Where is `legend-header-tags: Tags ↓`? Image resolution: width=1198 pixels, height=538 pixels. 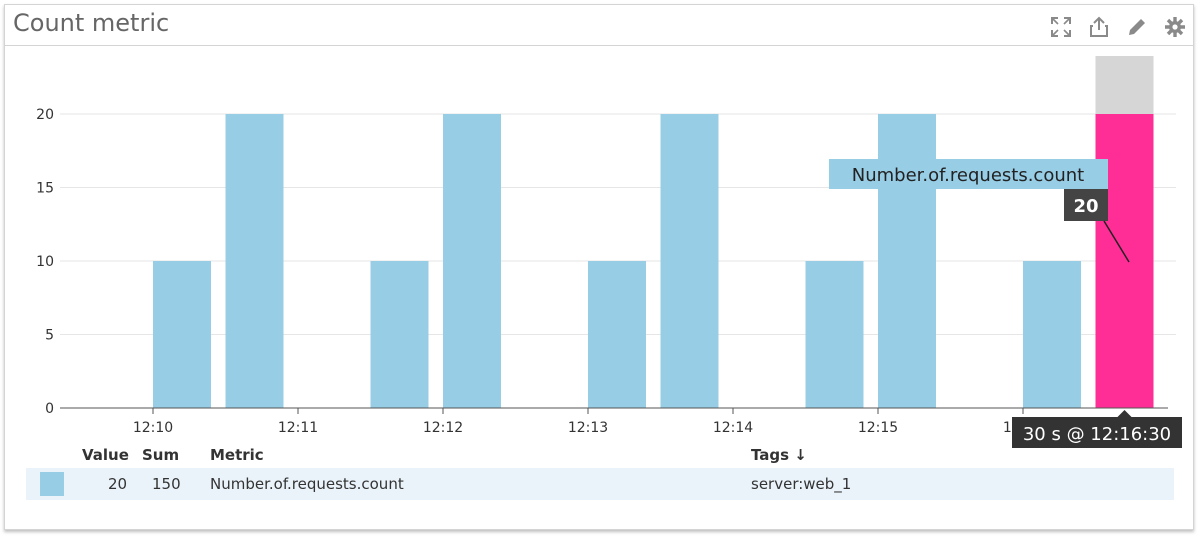 legend-header-tags: Tags ↓ is located at coordinates (779, 455).